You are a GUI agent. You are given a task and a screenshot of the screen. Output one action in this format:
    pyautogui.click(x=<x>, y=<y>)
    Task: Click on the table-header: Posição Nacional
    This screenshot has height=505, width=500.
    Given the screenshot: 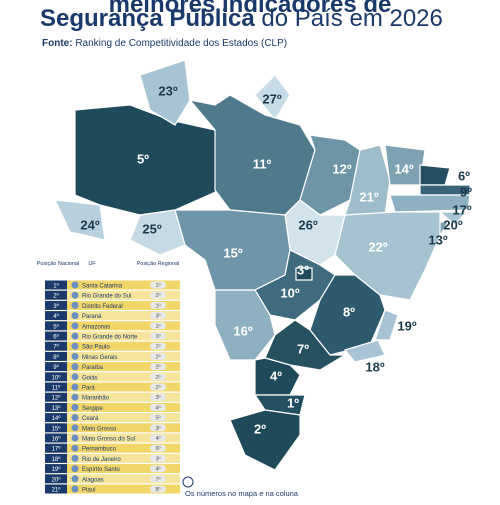 What is the action you would take?
    pyautogui.click(x=58, y=264)
    